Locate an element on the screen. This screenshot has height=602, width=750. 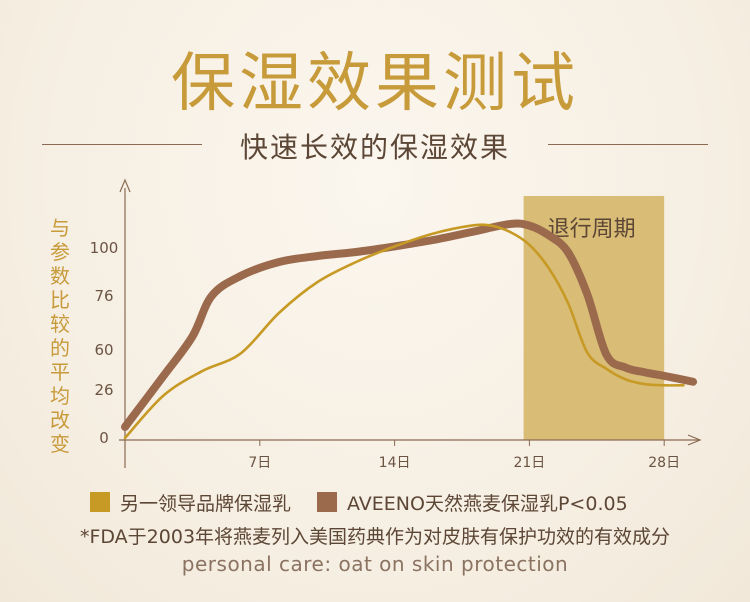
chart-legend: 另一领导品牌保湿乳 AVEENO天然燕麦保湿乳P<0.05 is located at coordinates (372, 502).